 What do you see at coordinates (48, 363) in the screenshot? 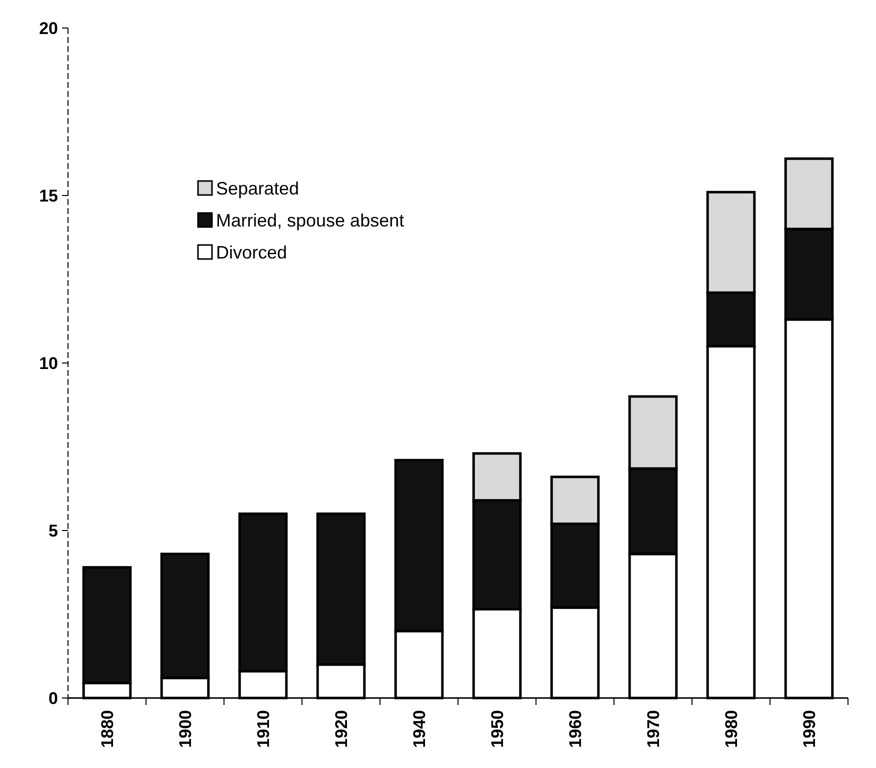
I see `y-tick-label: 10` at bounding box center [48, 363].